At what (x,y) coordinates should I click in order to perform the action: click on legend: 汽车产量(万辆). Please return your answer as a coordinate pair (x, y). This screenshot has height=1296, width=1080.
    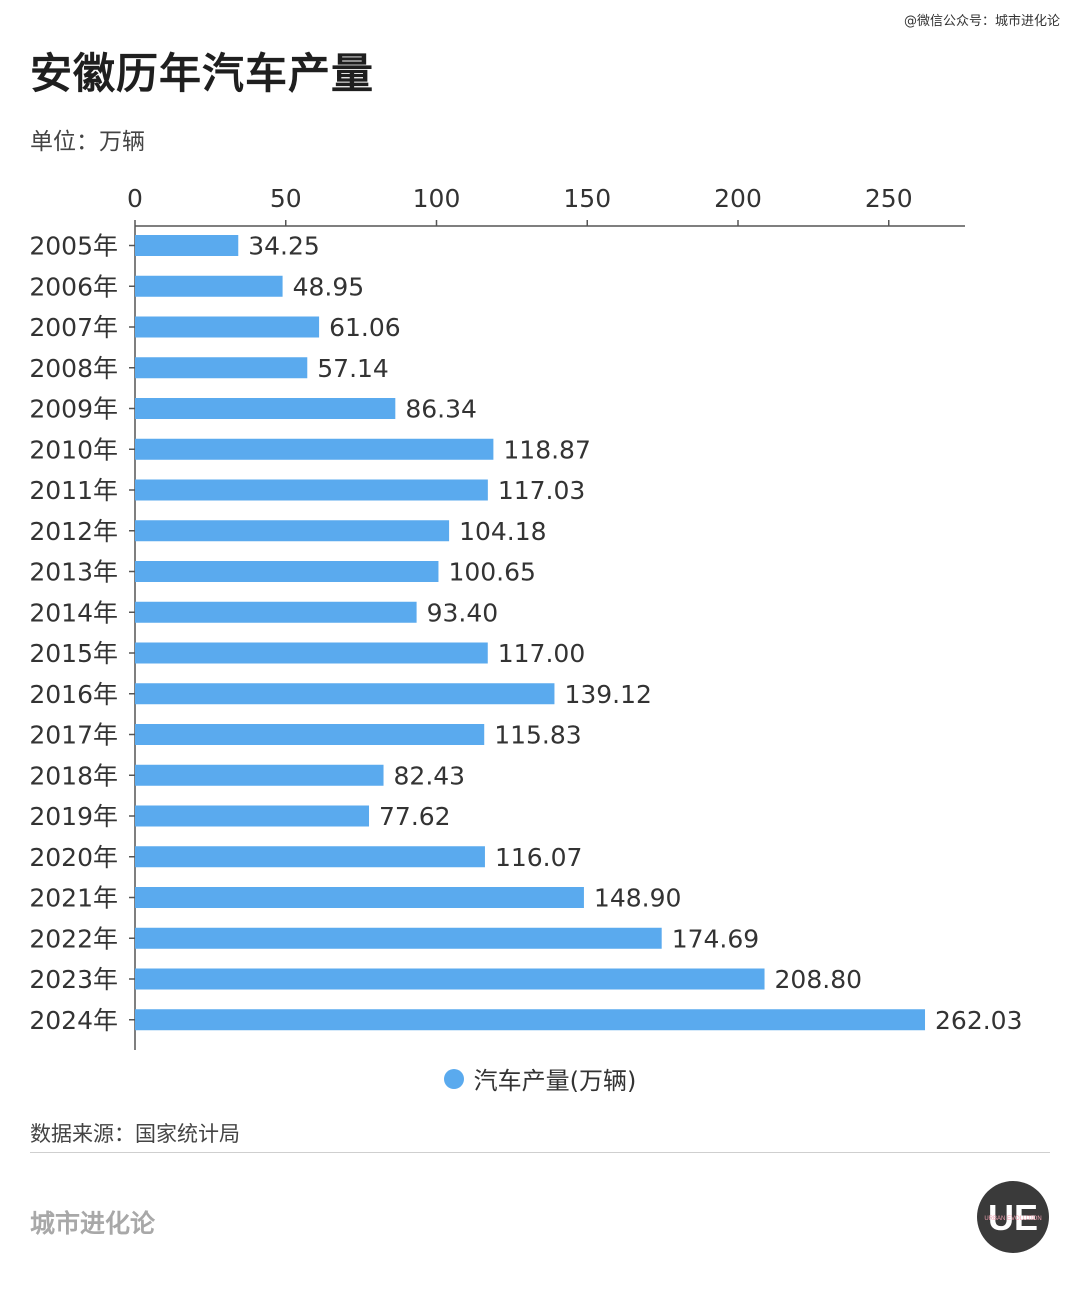
    Looking at the image, I should click on (540, 1078).